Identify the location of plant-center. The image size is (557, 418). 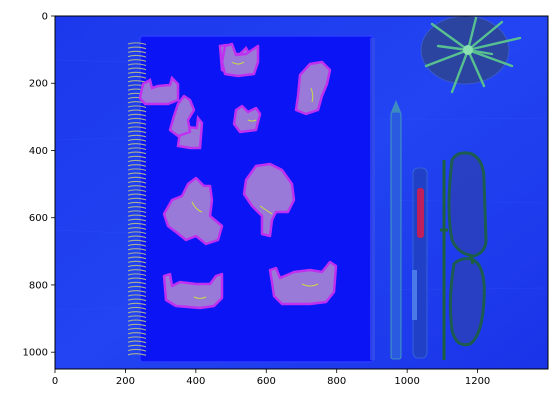
(468, 50).